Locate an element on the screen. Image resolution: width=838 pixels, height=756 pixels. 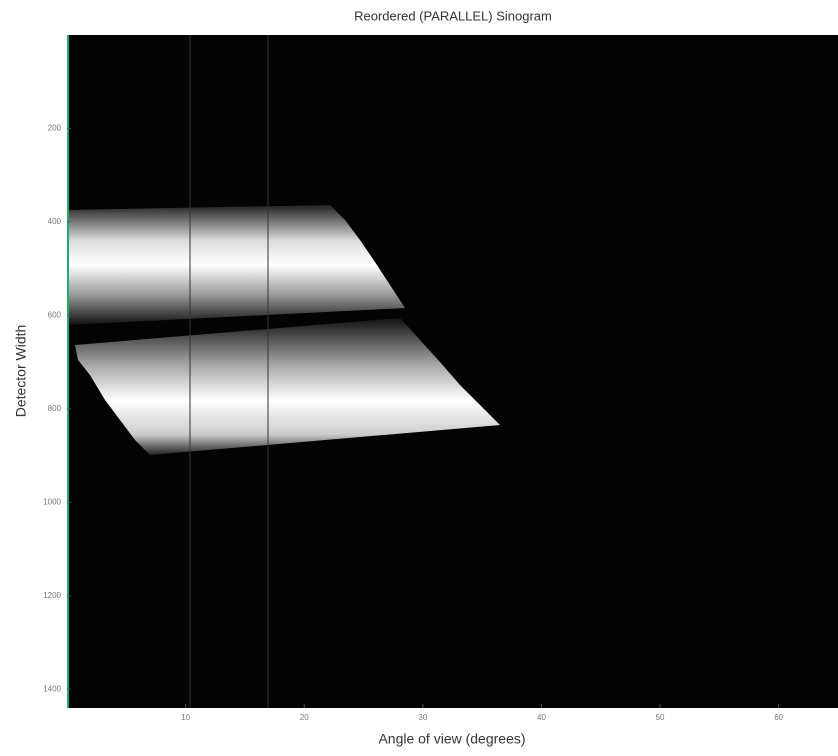
y-tick-label: 1000 is located at coordinates (52, 501).